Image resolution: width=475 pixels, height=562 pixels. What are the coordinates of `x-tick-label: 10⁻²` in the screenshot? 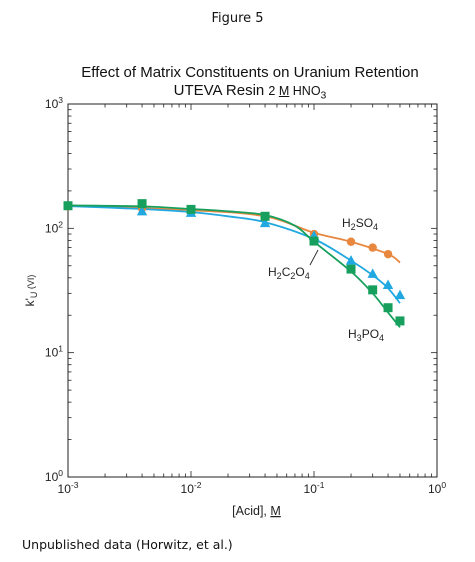 It's located at (191, 488).